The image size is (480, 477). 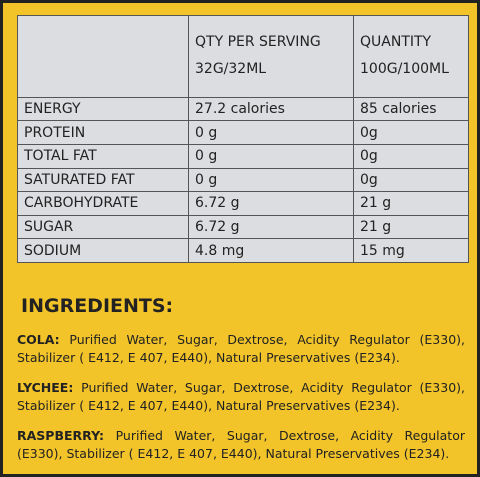 What do you see at coordinates (258, 42) in the screenshot?
I see `header-text: QTY PER SERVING` at bounding box center [258, 42].